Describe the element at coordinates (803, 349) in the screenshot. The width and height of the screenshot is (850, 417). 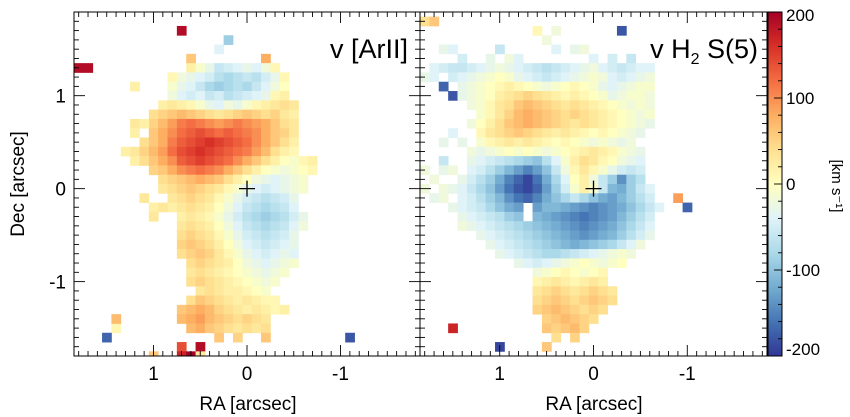
I see `colorbar-tick-label: -200` at that location.